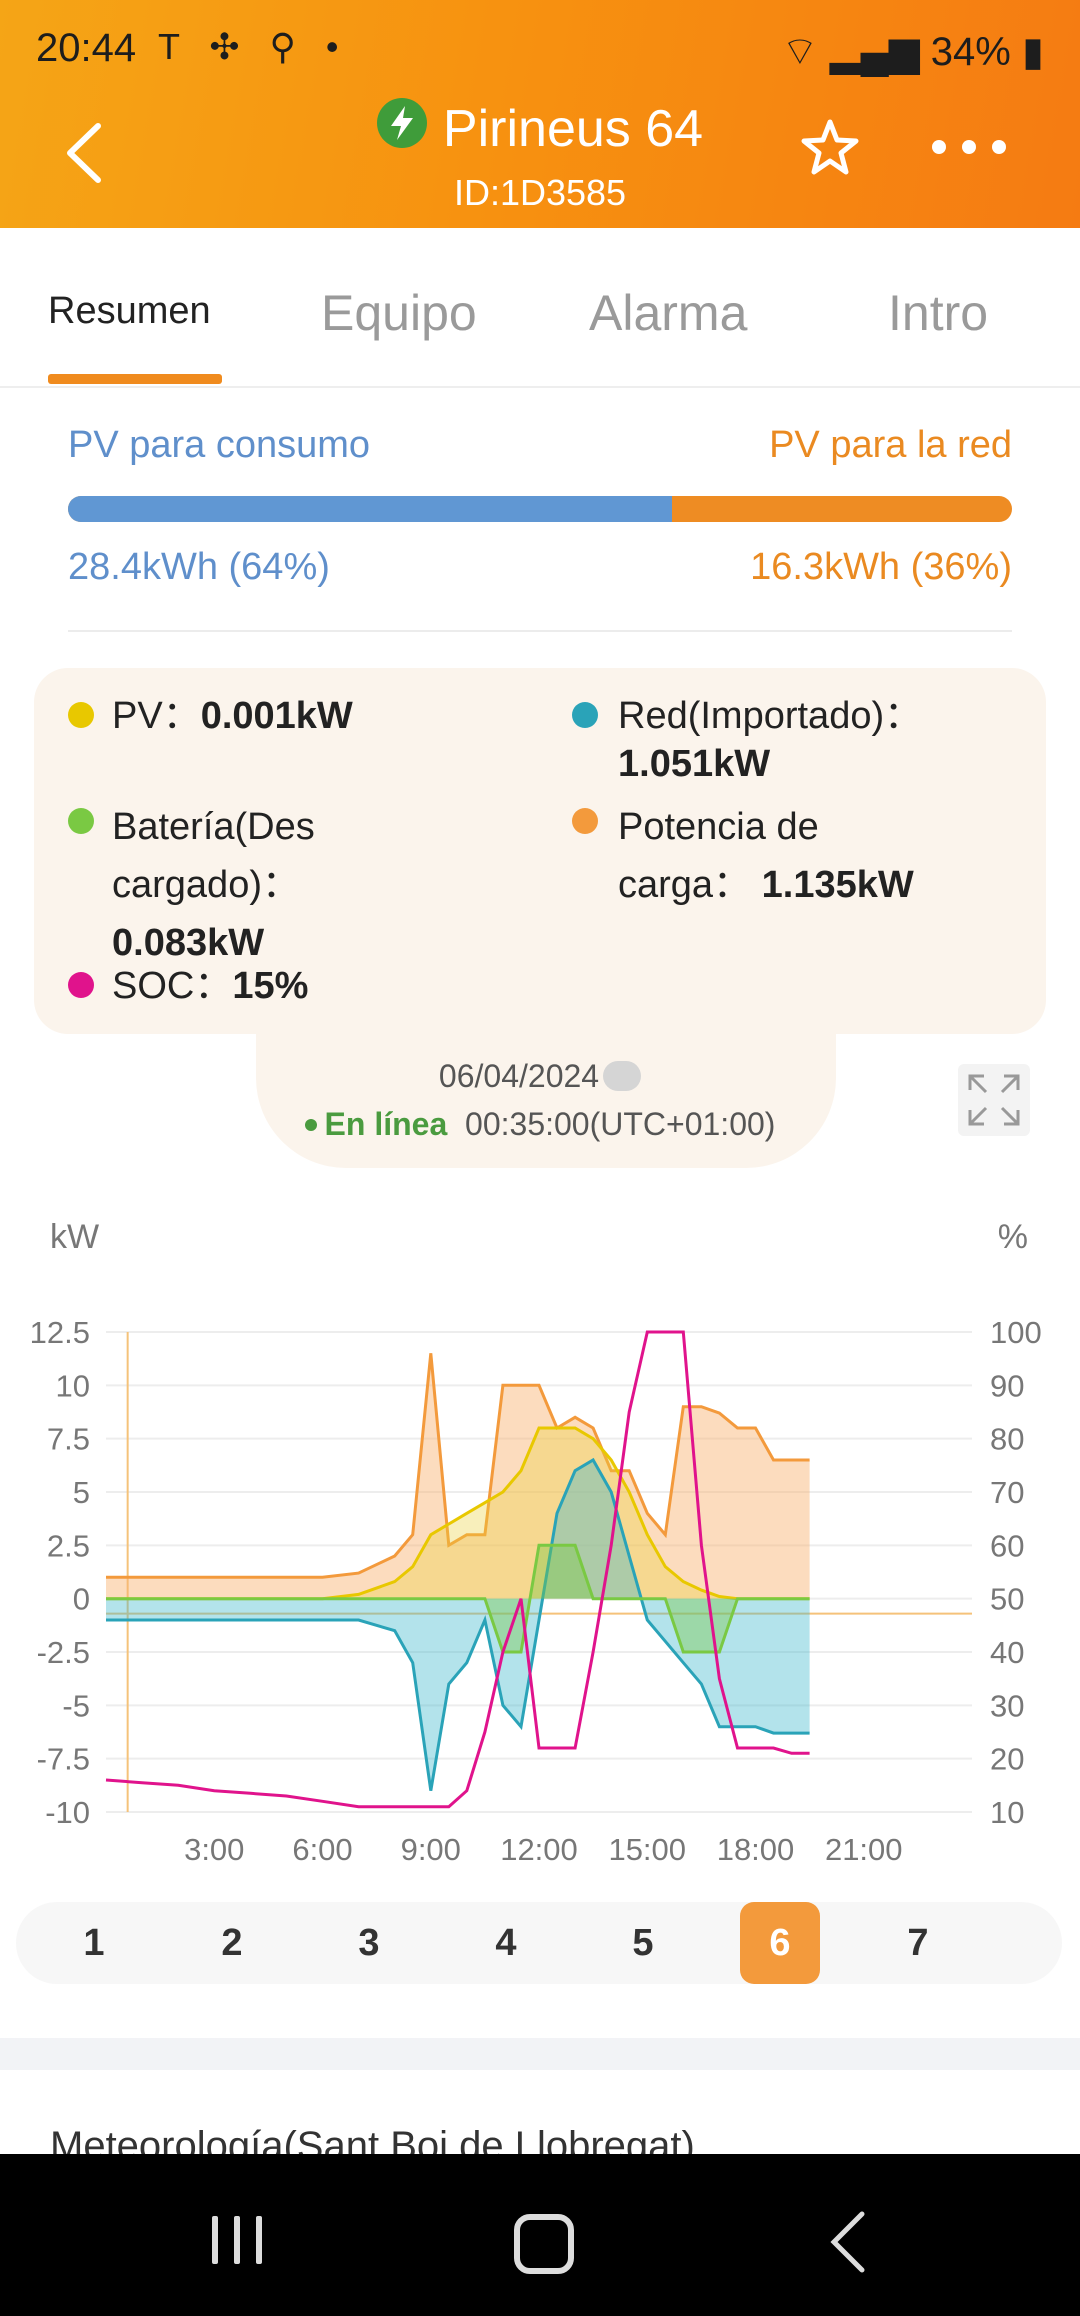 This screenshot has width=1080, height=2316. What do you see at coordinates (544, 2244) in the screenshot?
I see `home-icon` at bounding box center [544, 2244].